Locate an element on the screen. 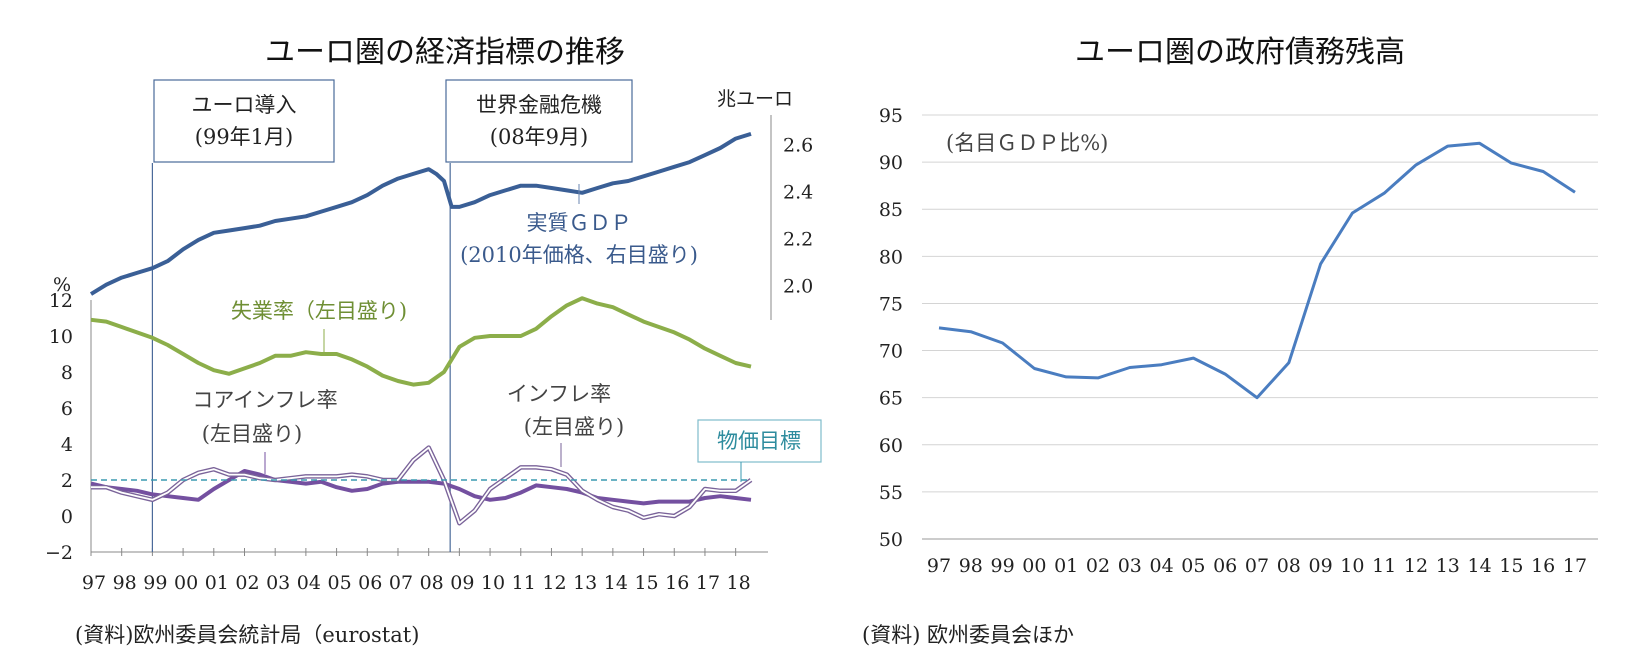 The height and width of the screenshot is (669, 1646). right-chart-x-tick-label: 08 is located at coordinates (1289, 566).